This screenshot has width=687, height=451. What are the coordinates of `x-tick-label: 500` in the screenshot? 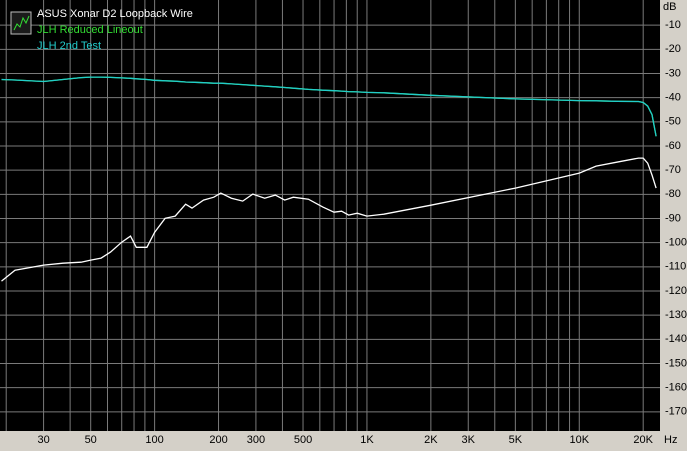 It's located at (303, 440).